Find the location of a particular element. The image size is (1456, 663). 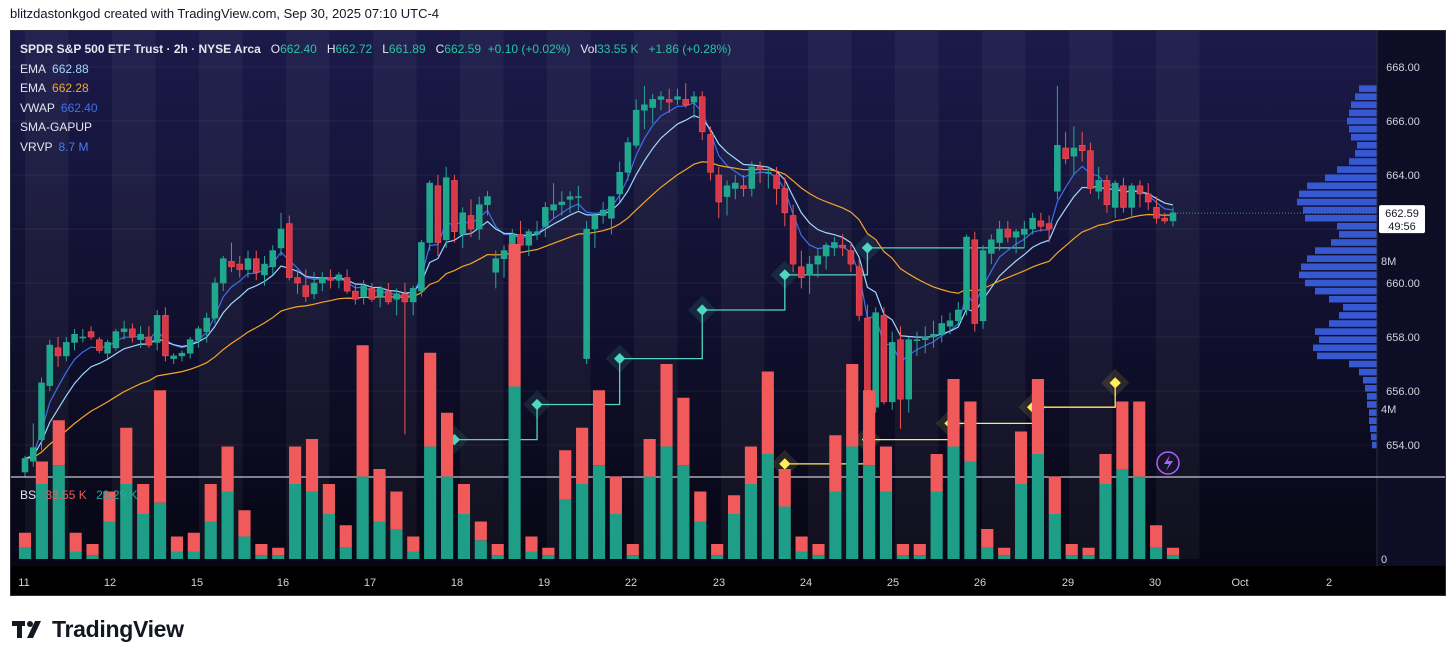

bs-label: BS is located at coordinates (28, 495).